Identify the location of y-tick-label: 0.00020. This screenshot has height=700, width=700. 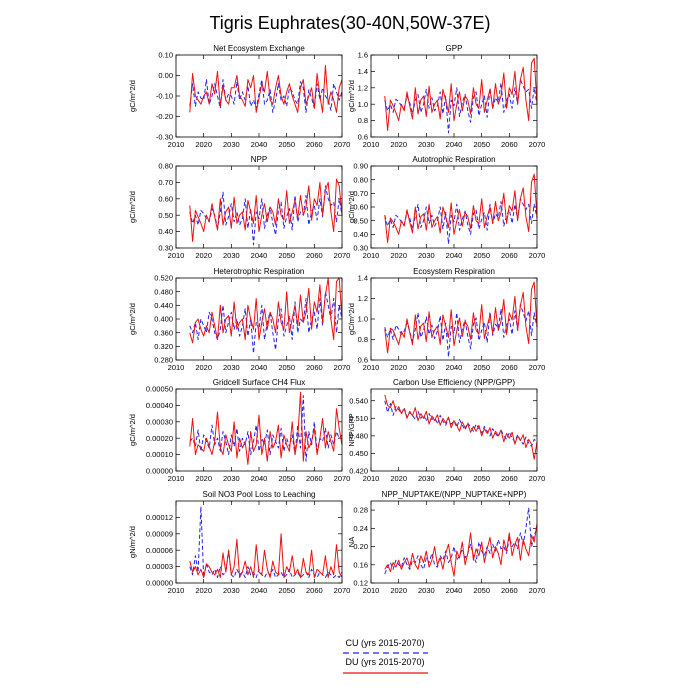
(159, 438).